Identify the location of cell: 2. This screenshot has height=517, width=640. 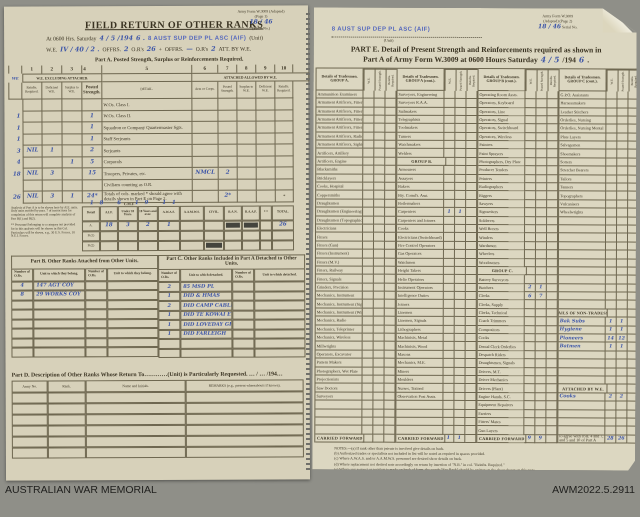
(169, 306).